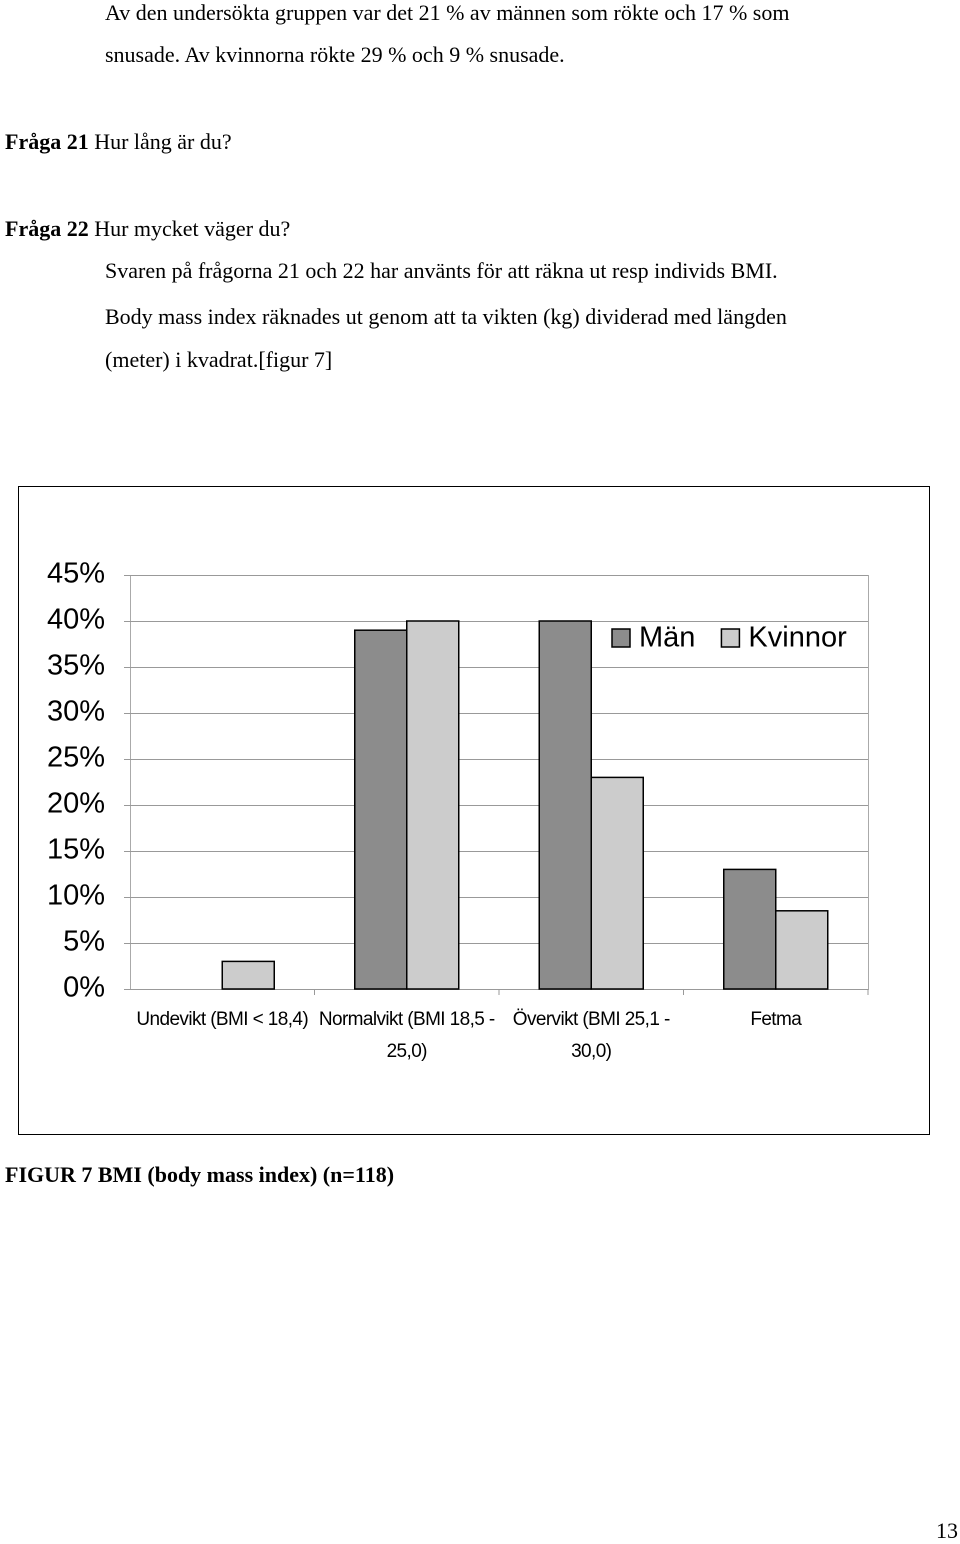  I want to click on question-label: Fråga 22, so click(47, 228).